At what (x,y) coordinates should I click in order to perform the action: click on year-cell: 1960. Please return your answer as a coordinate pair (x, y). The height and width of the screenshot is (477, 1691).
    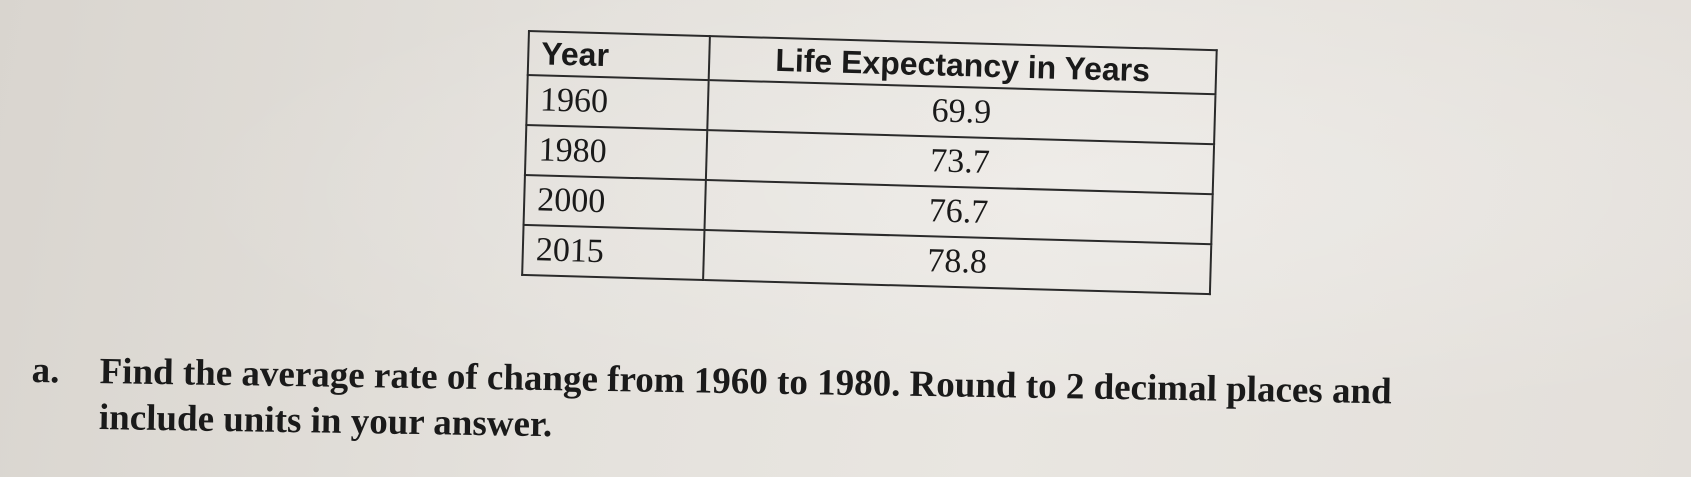
    Looking at the image, I should click on (617, 103).